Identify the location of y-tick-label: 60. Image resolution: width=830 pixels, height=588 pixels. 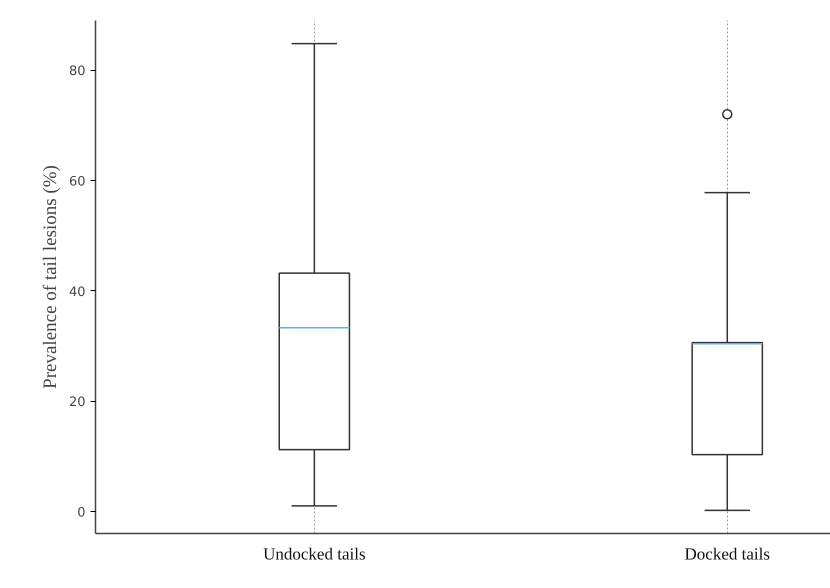
(77, 182).